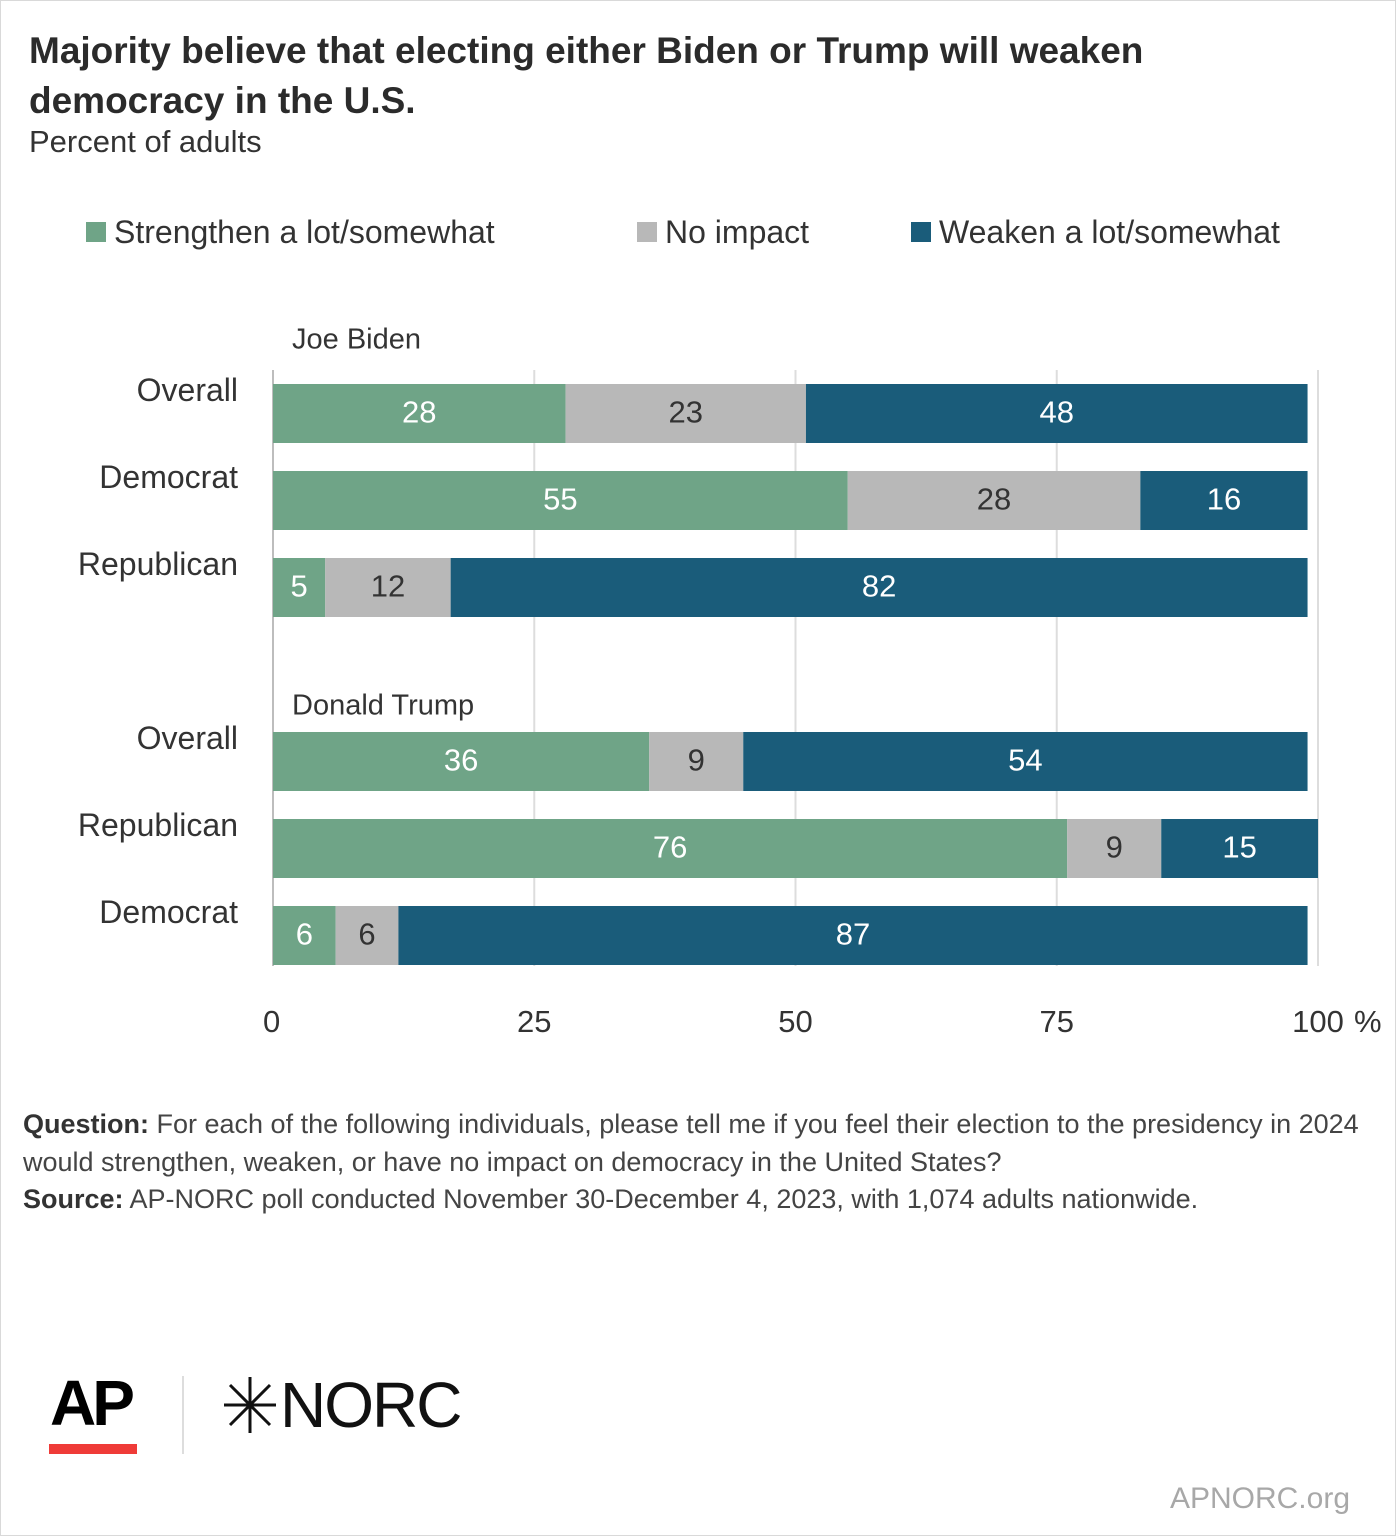  What do you see at coordinates (304, 231) in the screenshot?
I see `legend-label-strengthen: Strengthen a lot/somewhat` at bounding box center [304, 231].